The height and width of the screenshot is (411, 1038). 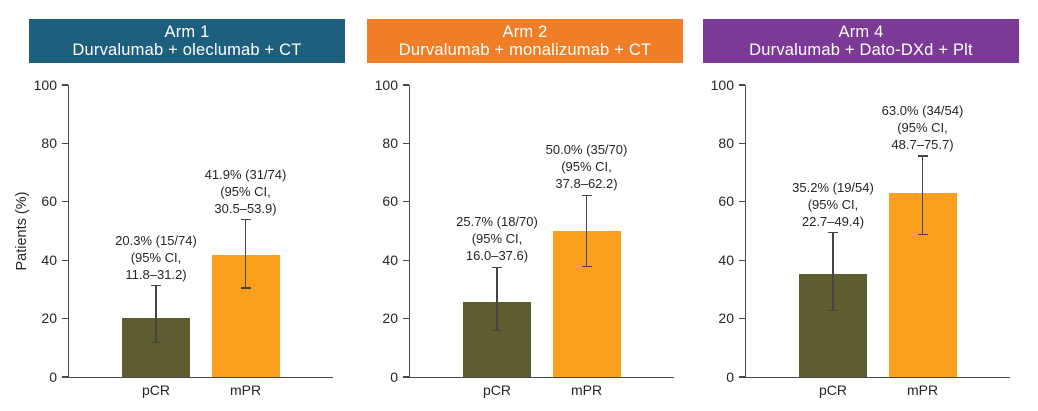 What do you see at coordinates (525, 50) in the screenshot?
I see `panel-subtitle: Durvalumab + monalizumab + CT` at bounding box center [525, 50].